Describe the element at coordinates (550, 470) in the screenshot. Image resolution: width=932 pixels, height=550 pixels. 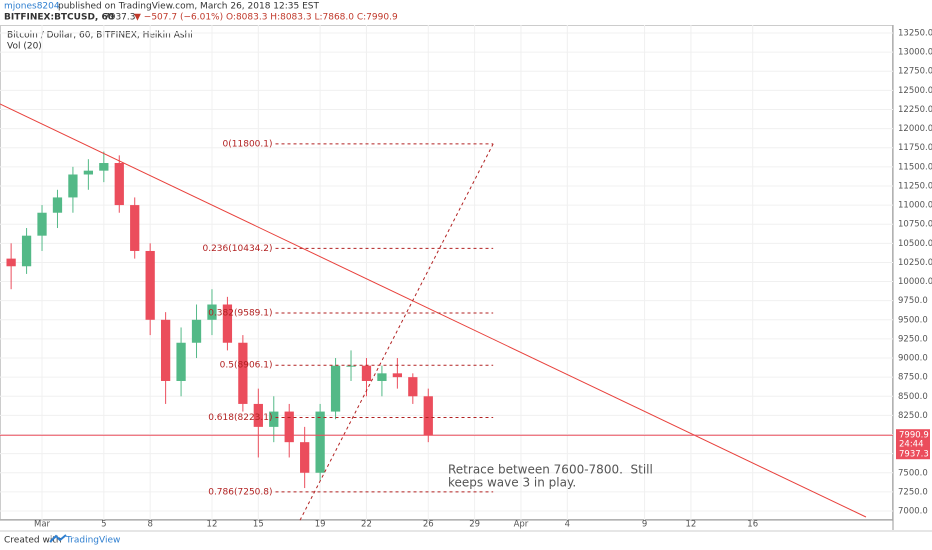
I see `annotation: Retrace between 7600-7800. Still` at that location.